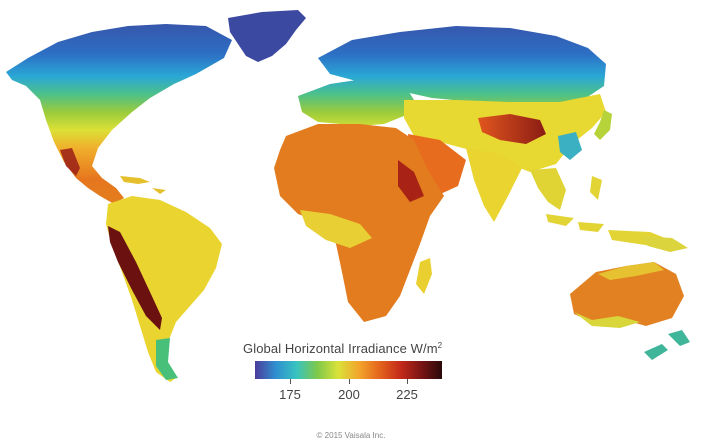  Describe the element at coordinates (627, 294) in the screenshot. I see `australia` at that location.